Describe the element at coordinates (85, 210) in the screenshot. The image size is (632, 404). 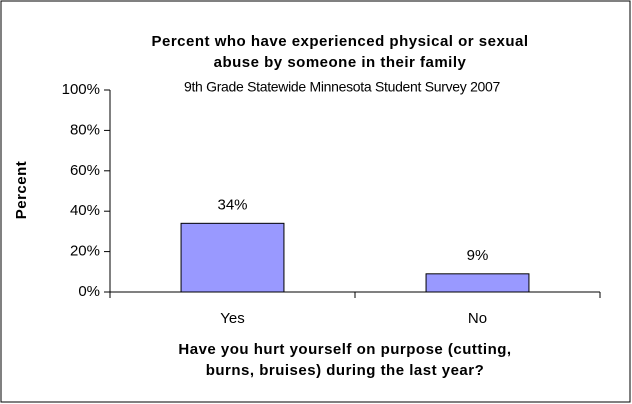
I see `y-tick-label: 40%` at that location.